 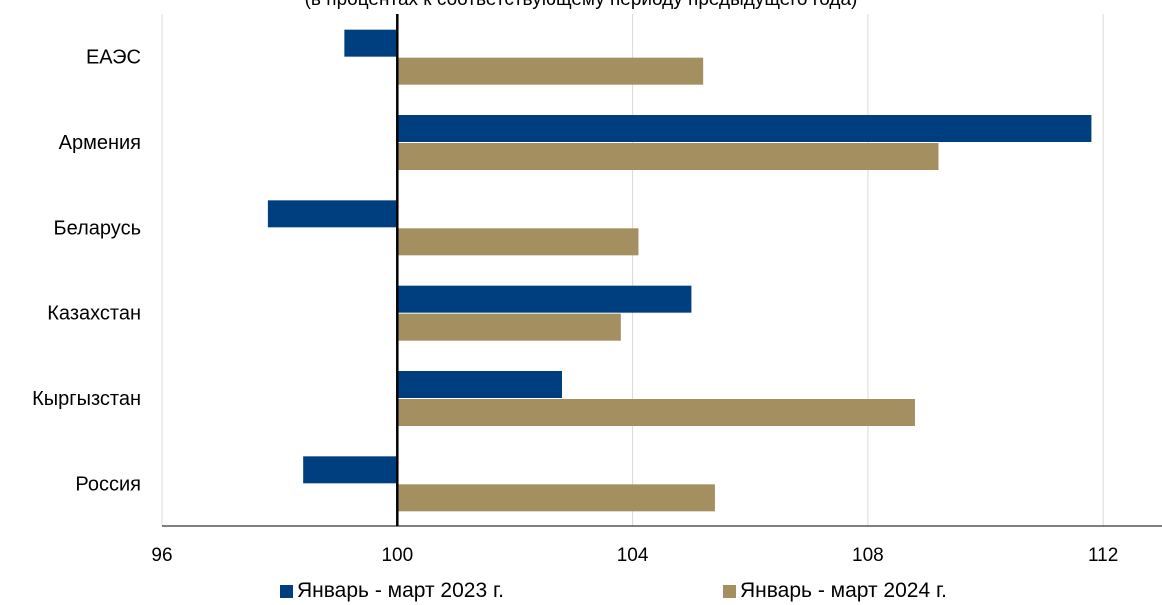 I want to click on x-tick-label-96: 96, so click(x=161, y=555).